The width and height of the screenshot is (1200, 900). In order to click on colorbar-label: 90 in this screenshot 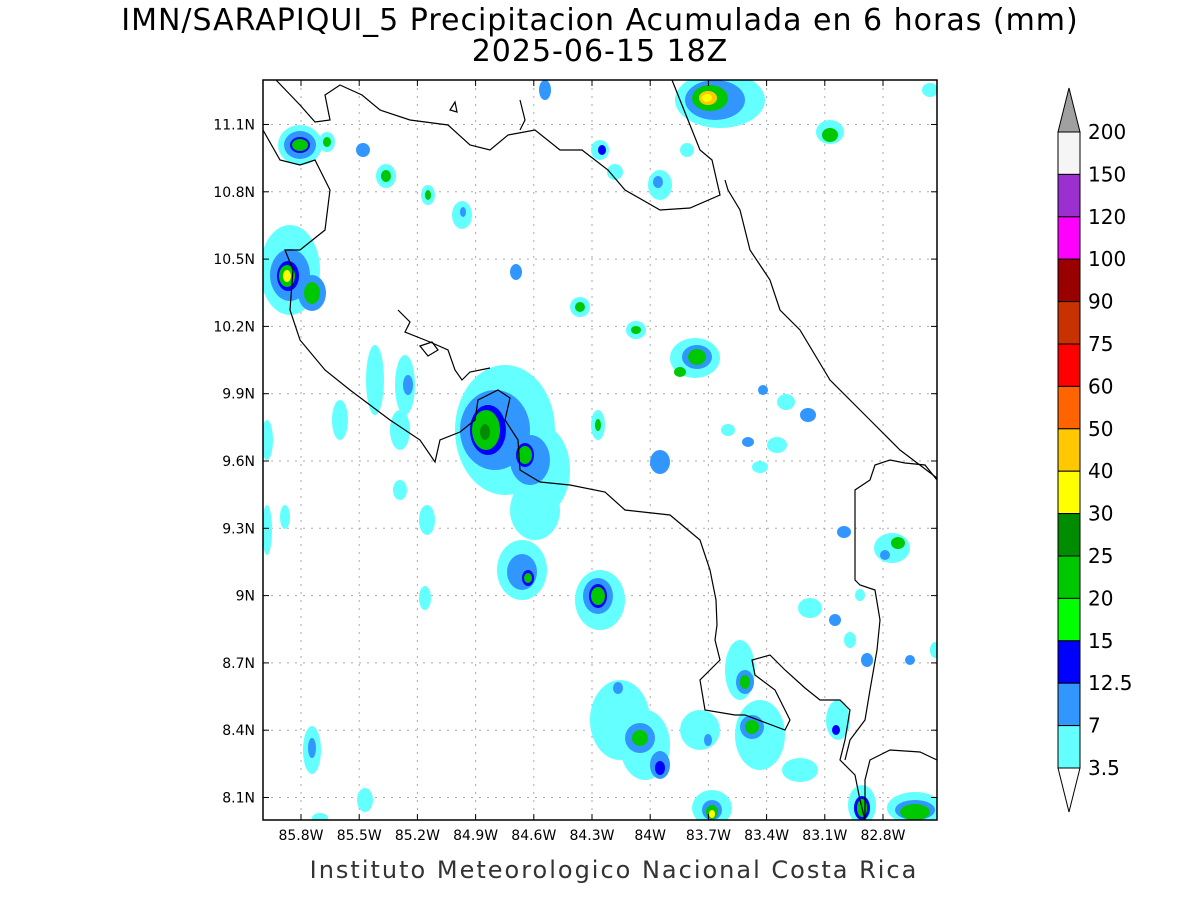, I will do `click(1100, 302)`.